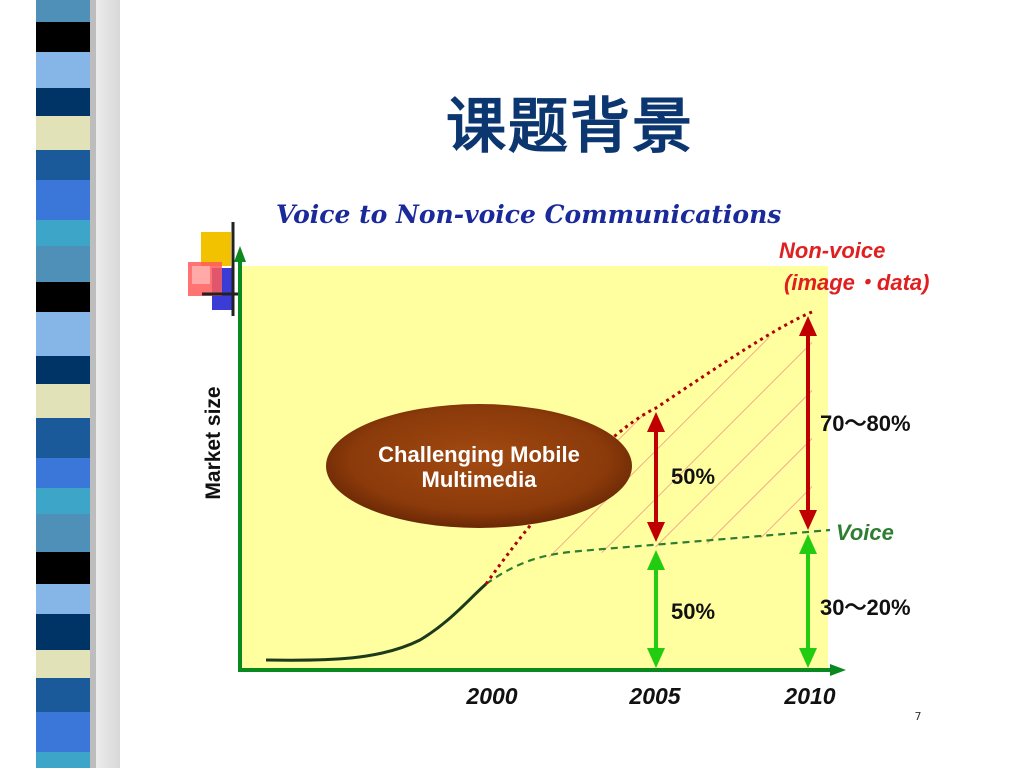 The width and height of the screenshot is (1024, 768). I want to click on arrow-2005-voice, so click(656, 609).